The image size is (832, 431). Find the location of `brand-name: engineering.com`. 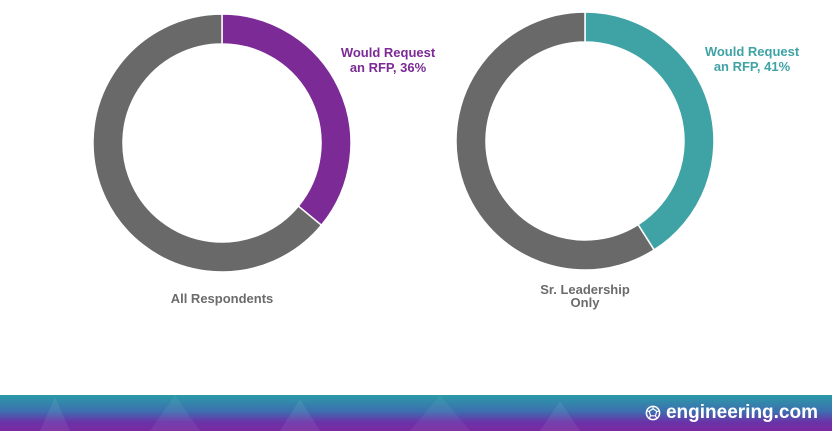

brand-name: engineering.com is located at coordinates (741, 412).